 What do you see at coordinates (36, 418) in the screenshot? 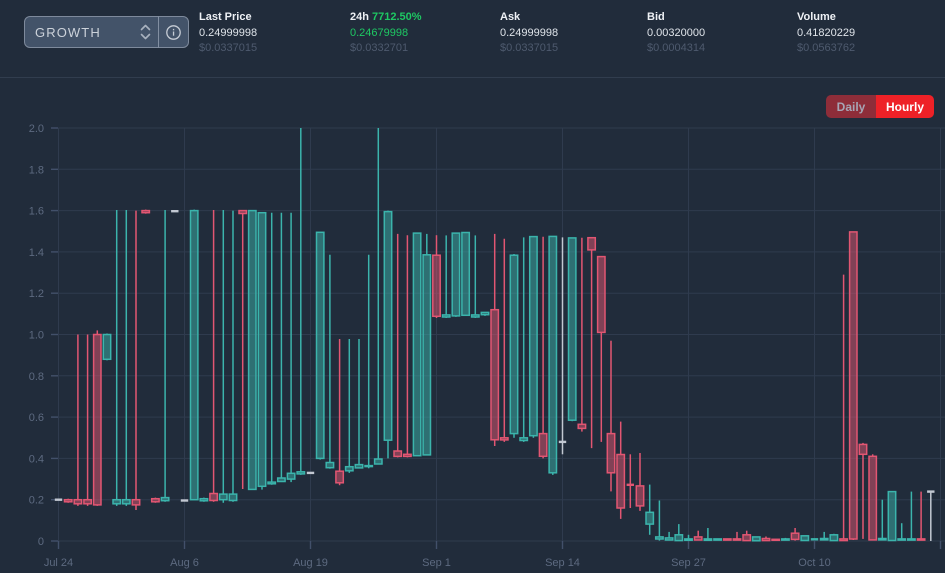
I see `svg-text: 0.6` at bounding box center [36, 418].